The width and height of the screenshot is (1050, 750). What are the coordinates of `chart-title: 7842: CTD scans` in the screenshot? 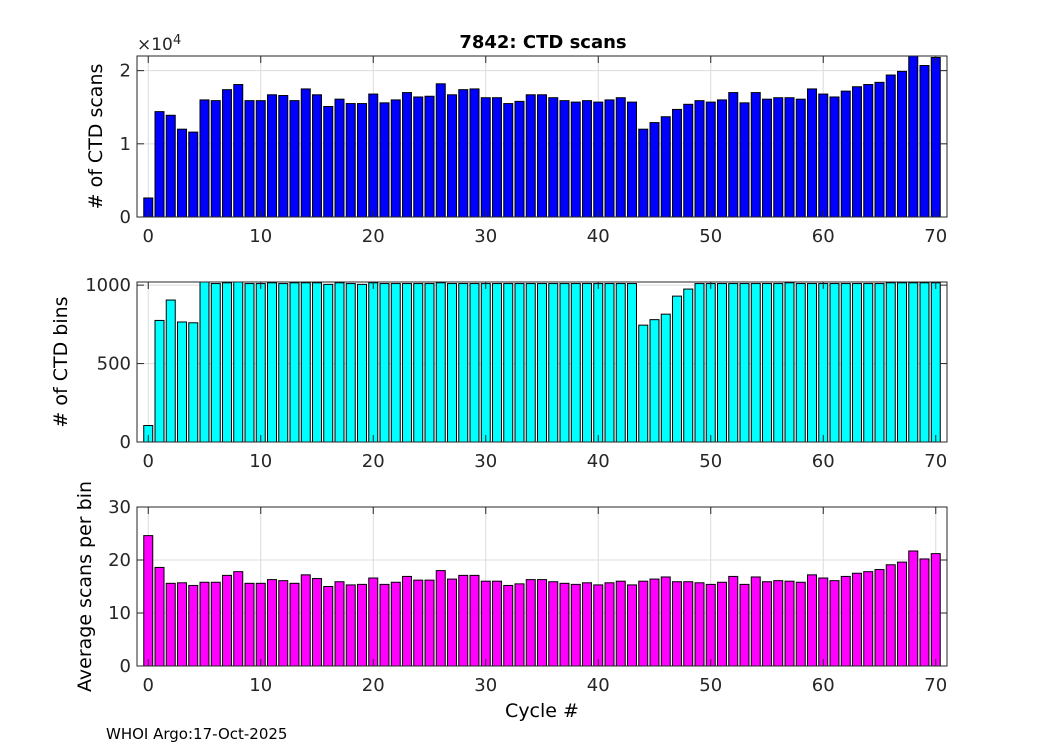 It's located at (542, 42).